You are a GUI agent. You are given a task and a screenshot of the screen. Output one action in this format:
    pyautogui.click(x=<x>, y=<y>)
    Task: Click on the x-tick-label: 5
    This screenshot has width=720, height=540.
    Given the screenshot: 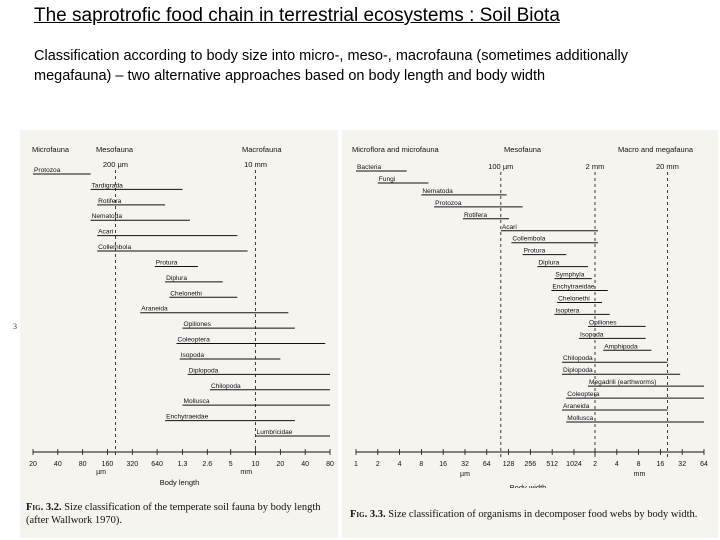 What is the action you would take?
    pyautogui.click(x=231, y=464)
    